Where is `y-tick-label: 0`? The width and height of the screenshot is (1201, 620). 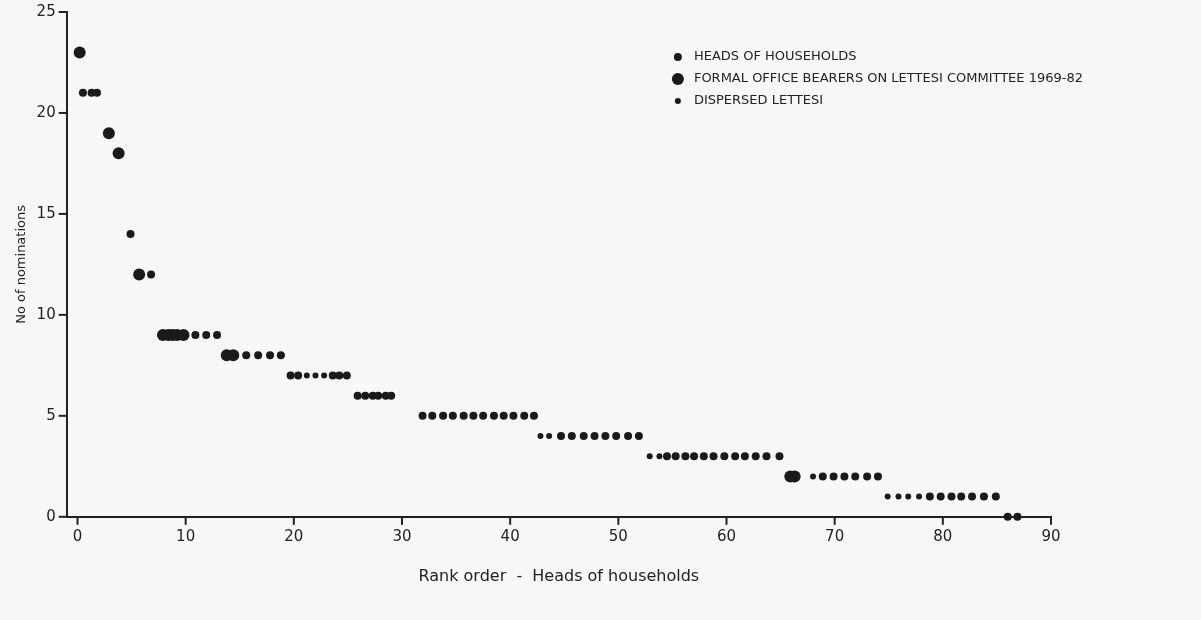
y-tick-label: 0 is located at coordinates (51, 515).